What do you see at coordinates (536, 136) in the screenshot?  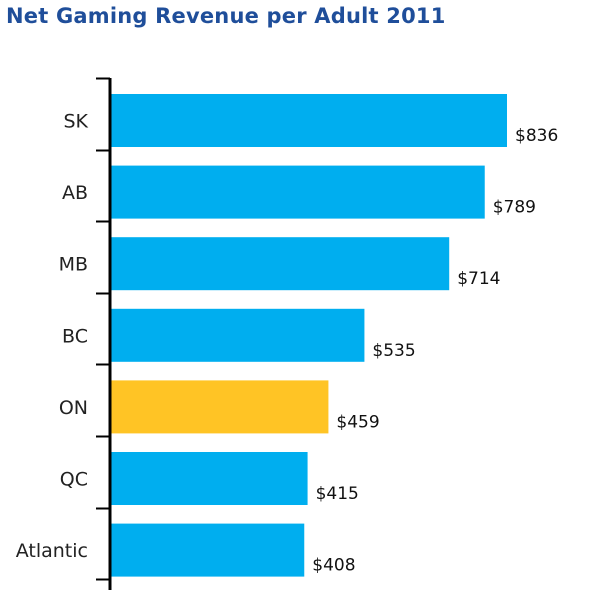 I see `value-label-sk: $836` at bounding box center [536, 136].